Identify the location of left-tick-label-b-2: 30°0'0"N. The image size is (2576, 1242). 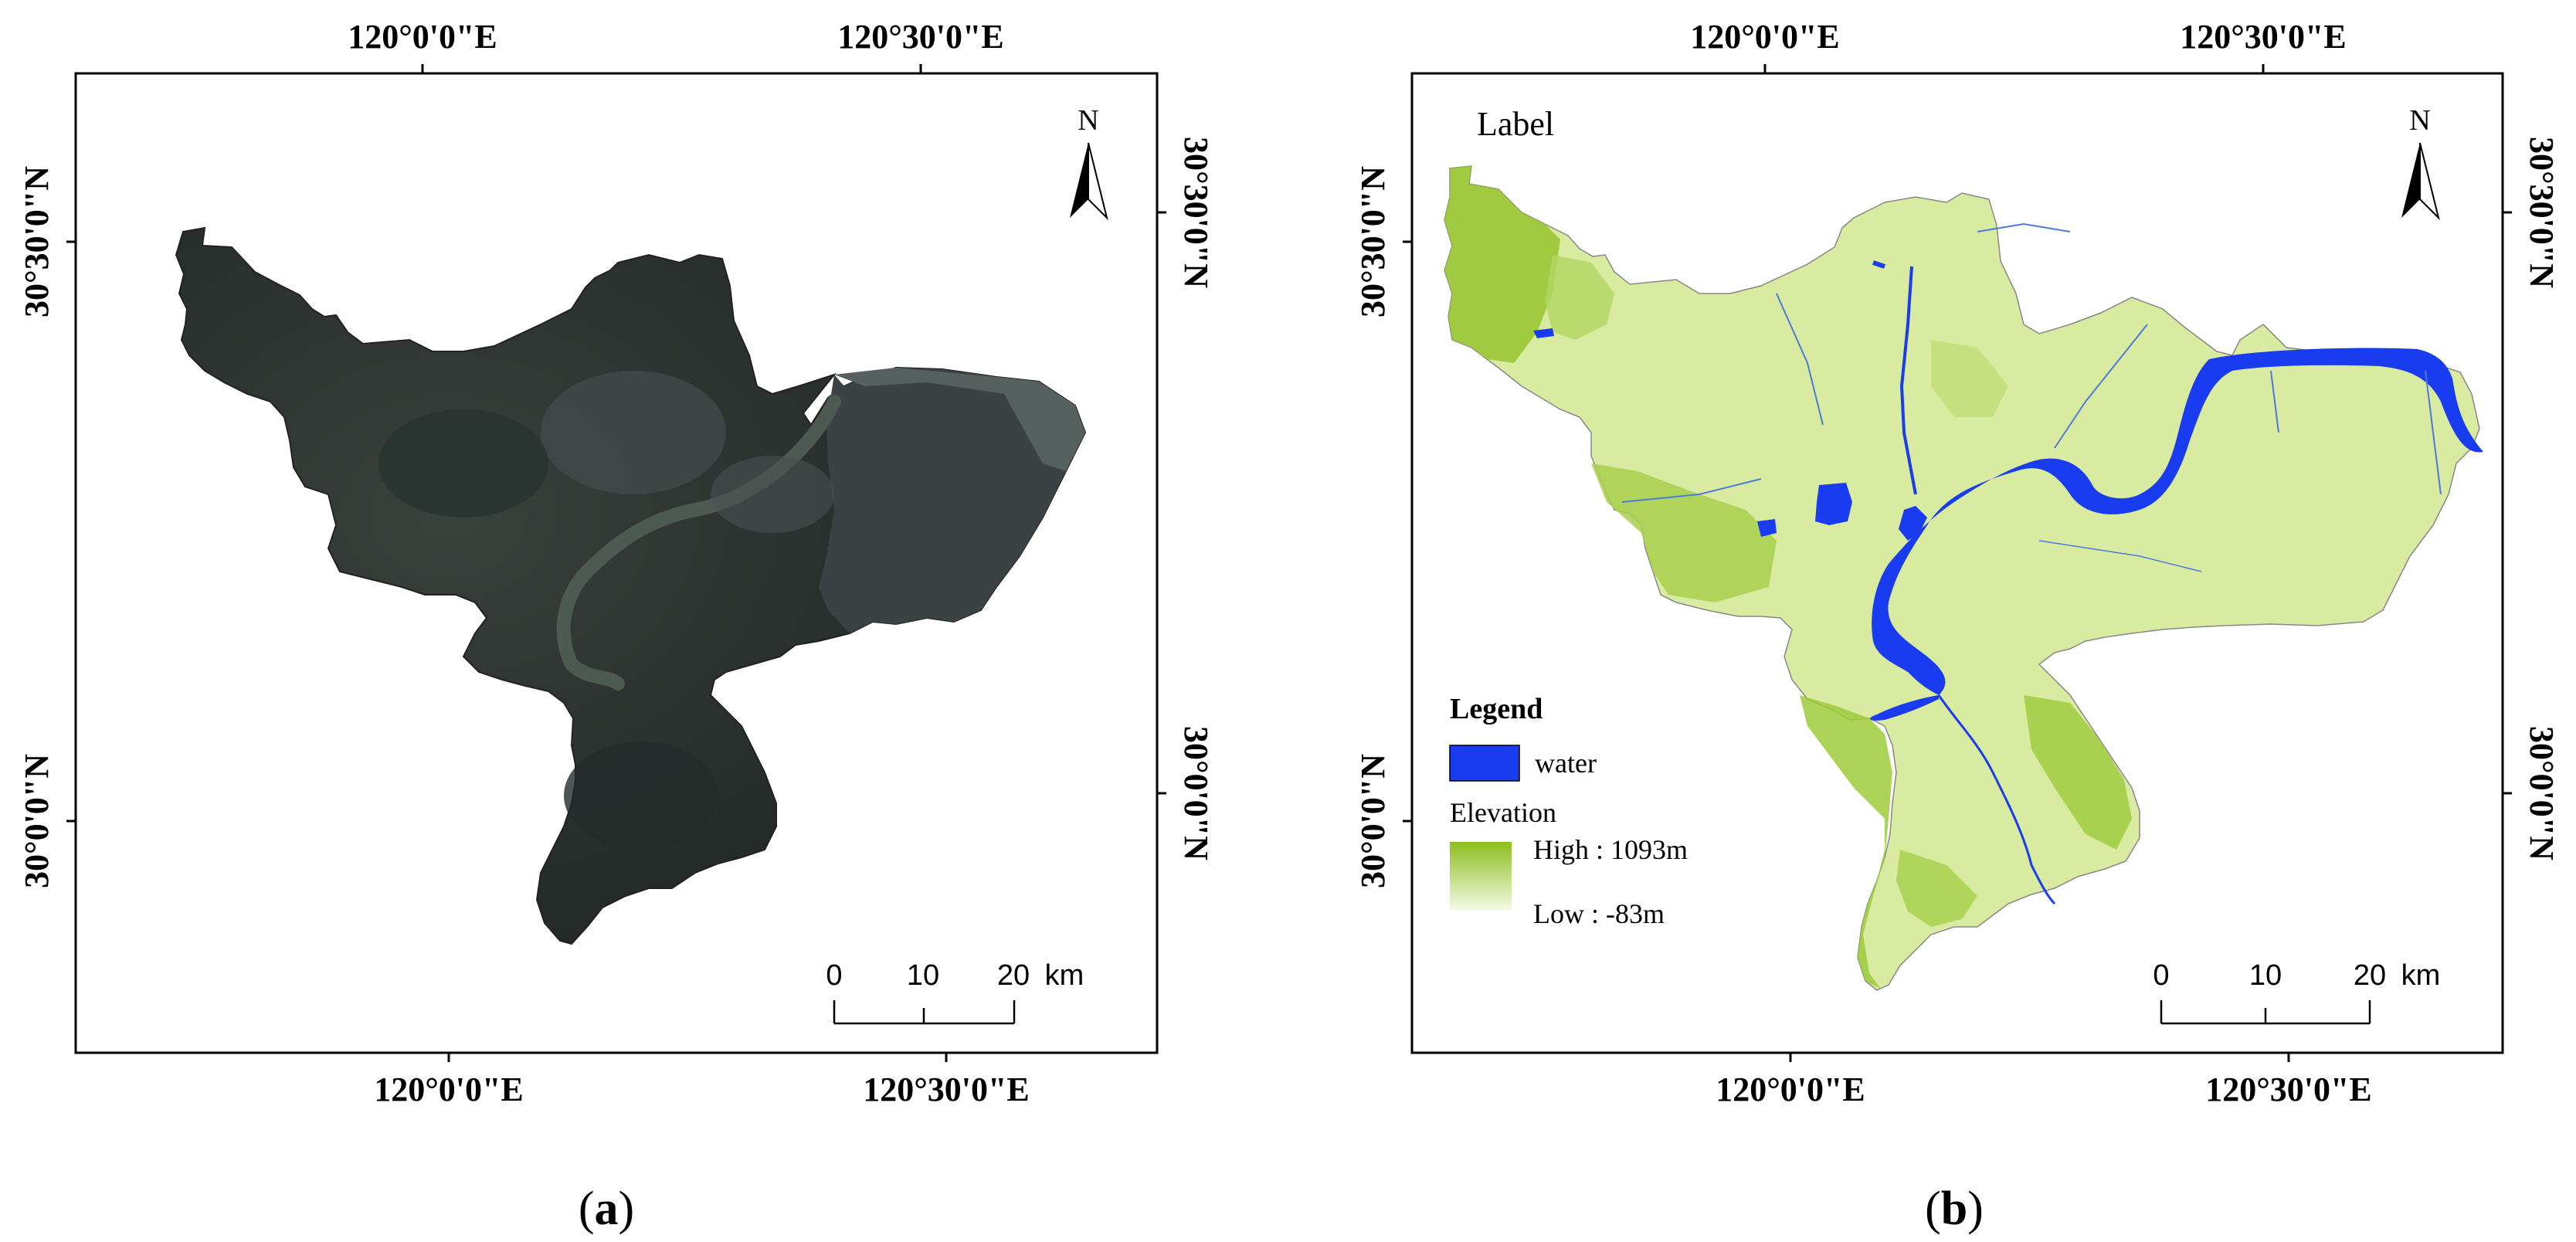
(1373, 821).